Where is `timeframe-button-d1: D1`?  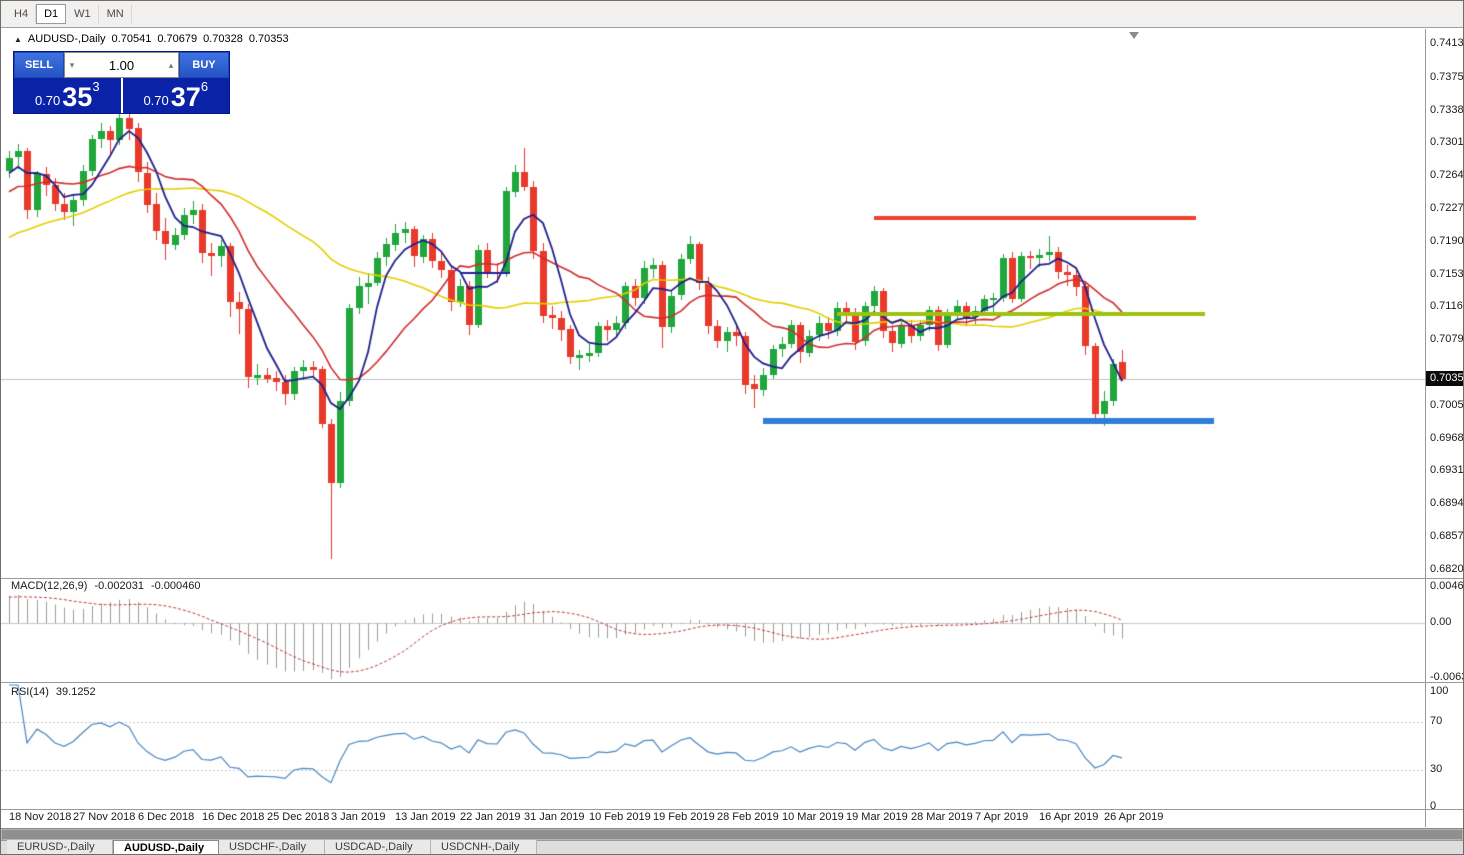
timeframe-button-d1: D1 is located at coordinates (51, 14).